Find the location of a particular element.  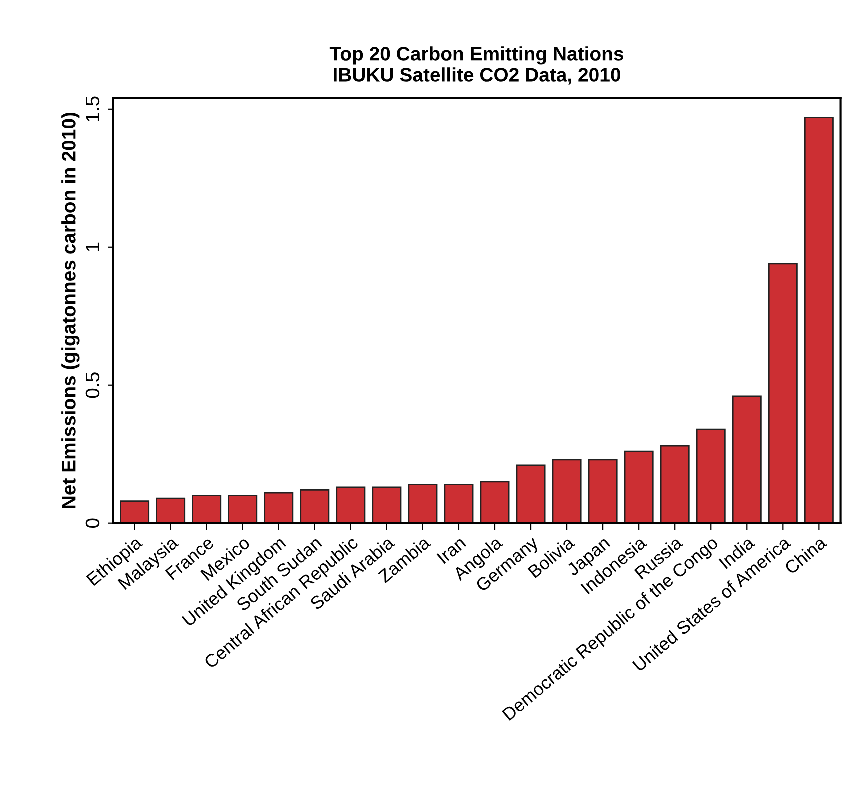

y-tick-label: 1 is located at coordinates (93, 247).